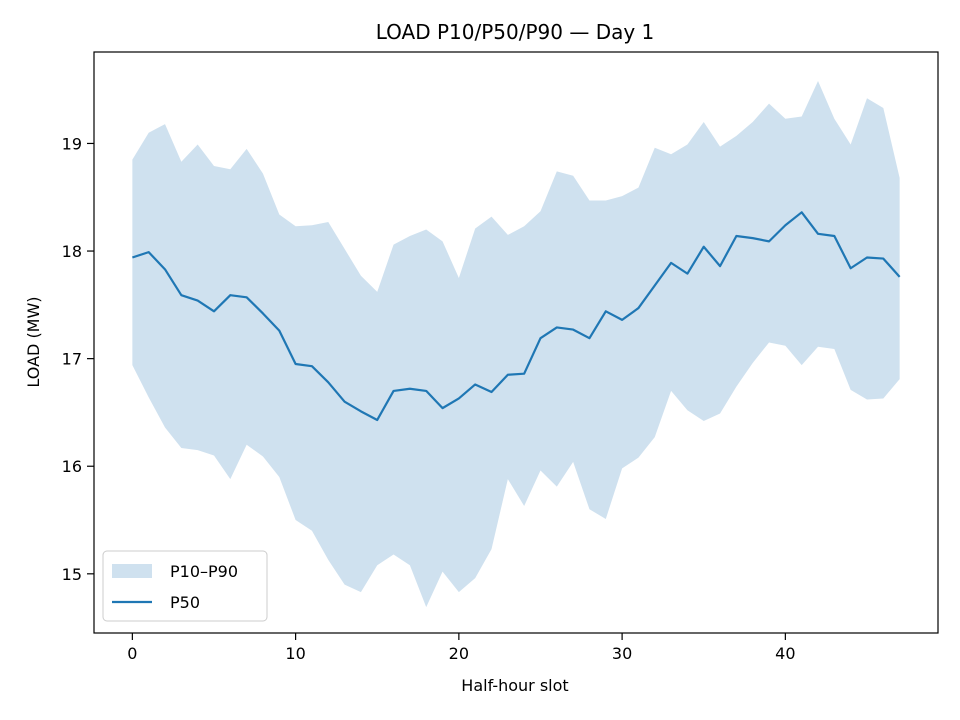 This screenshot has height=720, width=960. Describe the element at coordinates (72, 466) in the screenshot. I see `y-tick-label: 16` at that location.